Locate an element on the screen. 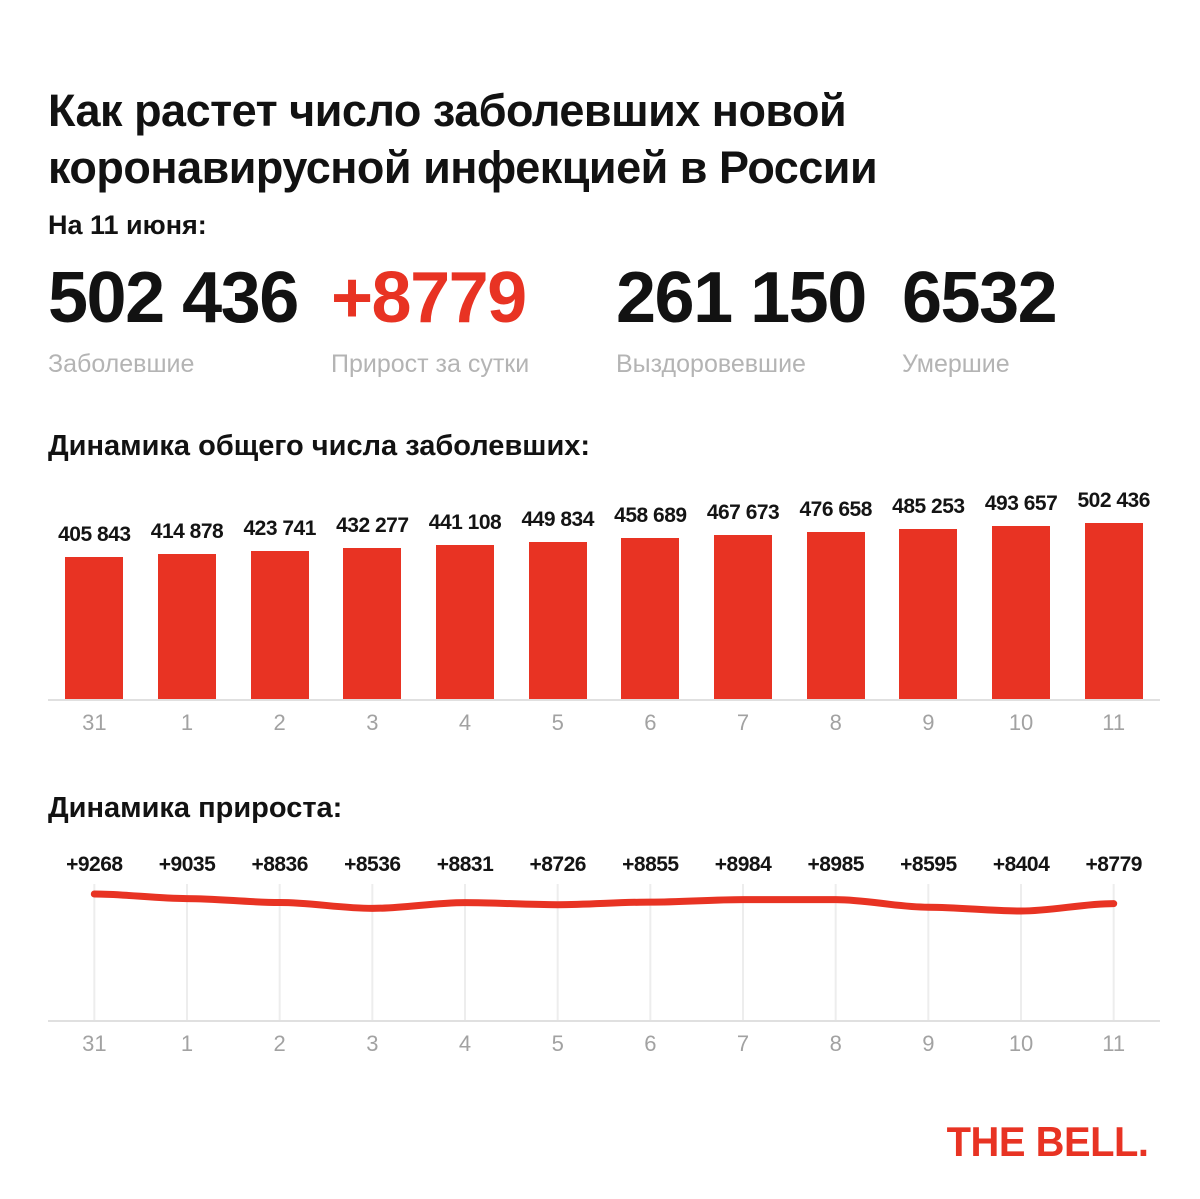 The height and width of the screenshot is (1199, 1200). bar-value-label: 467 673 is located at coordinates (743, 512).